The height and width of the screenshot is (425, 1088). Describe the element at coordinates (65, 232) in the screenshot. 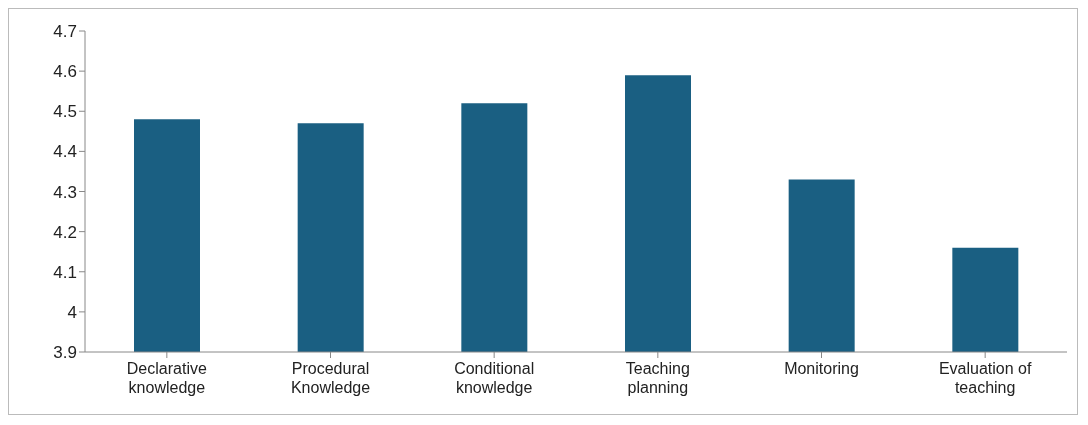

I see `y-tick-label: 4.2` at that location.